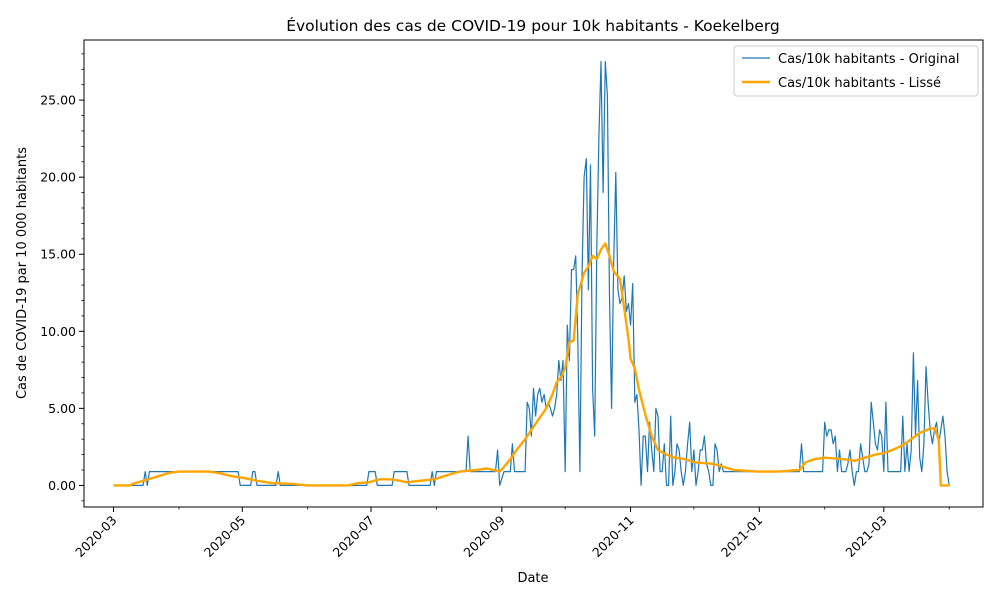 Image resolution: width=1000 pixels, height=600 pixels. What do you see at coordinates (58, 254) in the screenshot?
I see `y-tick-label: 15.00` at bounding box center [58, 254].